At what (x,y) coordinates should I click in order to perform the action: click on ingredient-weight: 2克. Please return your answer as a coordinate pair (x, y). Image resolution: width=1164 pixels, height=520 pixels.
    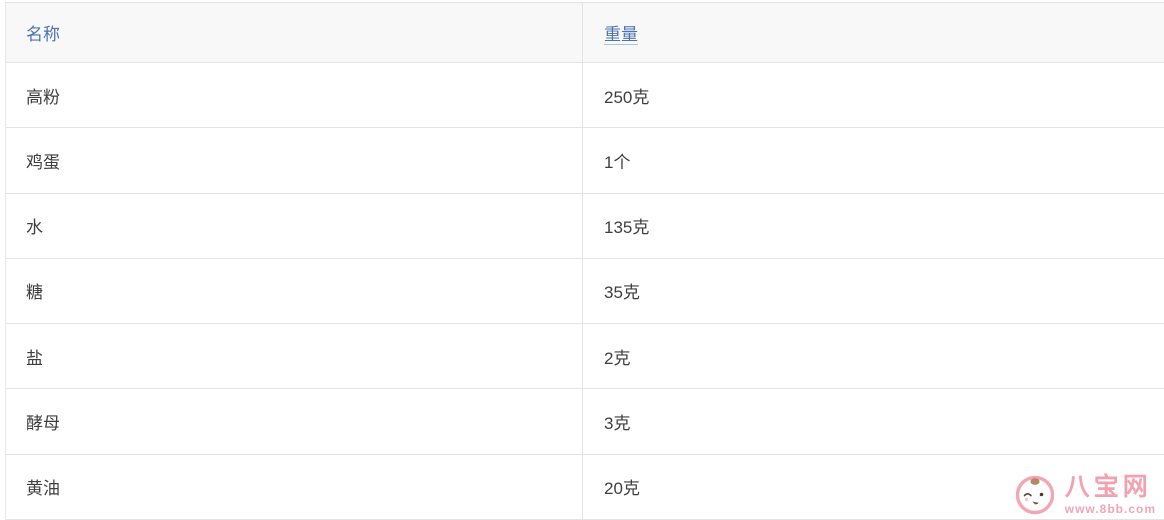
    Looking at the image, I should click on (617, 358).